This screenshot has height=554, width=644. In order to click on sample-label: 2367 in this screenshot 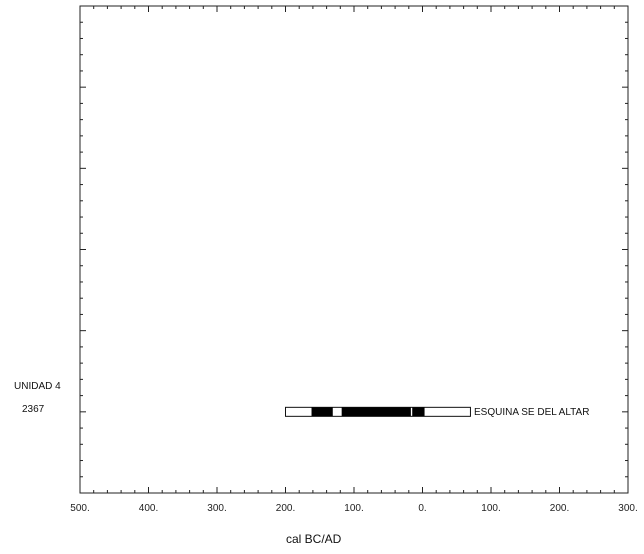, I will do `click(33, 409)`.